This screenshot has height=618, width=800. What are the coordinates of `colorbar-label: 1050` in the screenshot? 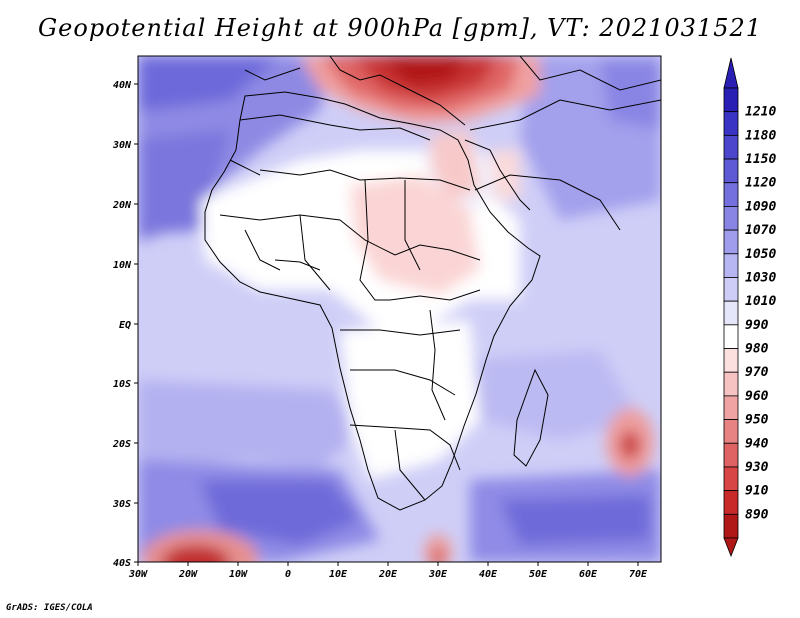 It's located at (760, 254).